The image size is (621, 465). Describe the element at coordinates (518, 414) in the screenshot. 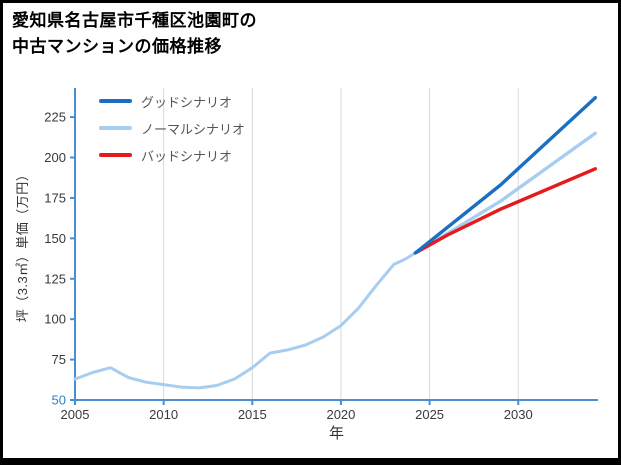

I see `x-tick-label: 2030` at that location.